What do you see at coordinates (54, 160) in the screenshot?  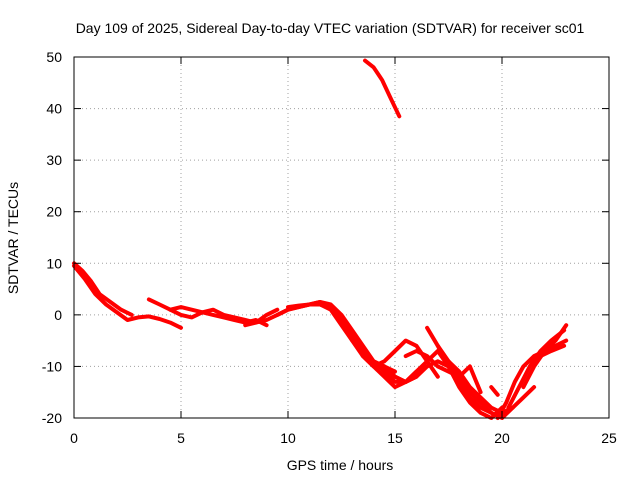 I see `y-tick-label: 30` at bounding box center [54, 160].